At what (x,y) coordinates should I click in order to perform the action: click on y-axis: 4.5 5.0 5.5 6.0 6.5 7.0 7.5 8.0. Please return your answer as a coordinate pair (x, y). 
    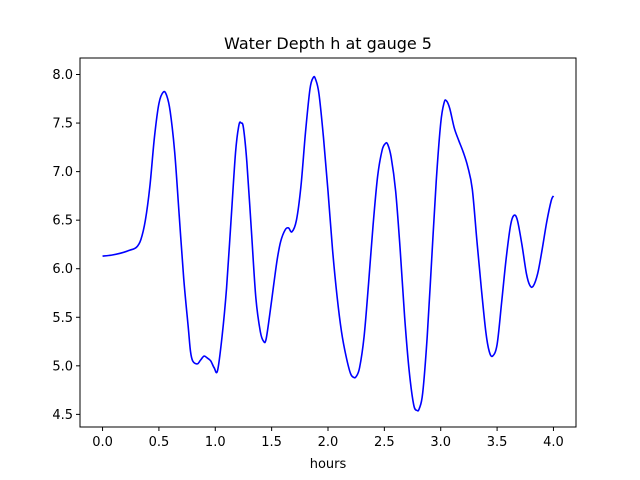
    Looking at the image, I should click on (66, 245).